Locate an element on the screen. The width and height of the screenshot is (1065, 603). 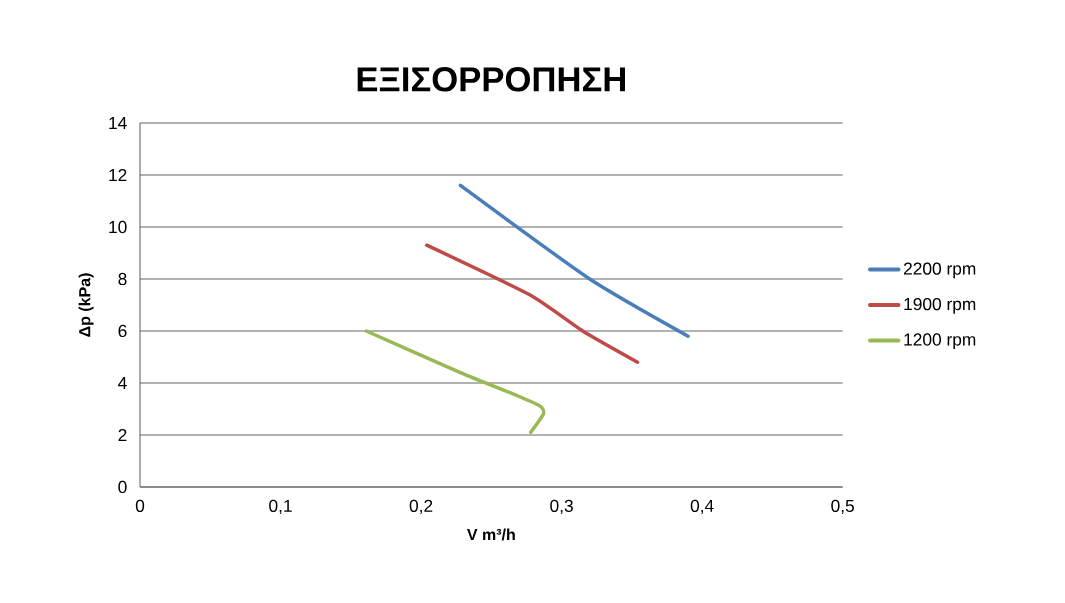
y-tick-label: 10 is located at coordinates (118, 227).